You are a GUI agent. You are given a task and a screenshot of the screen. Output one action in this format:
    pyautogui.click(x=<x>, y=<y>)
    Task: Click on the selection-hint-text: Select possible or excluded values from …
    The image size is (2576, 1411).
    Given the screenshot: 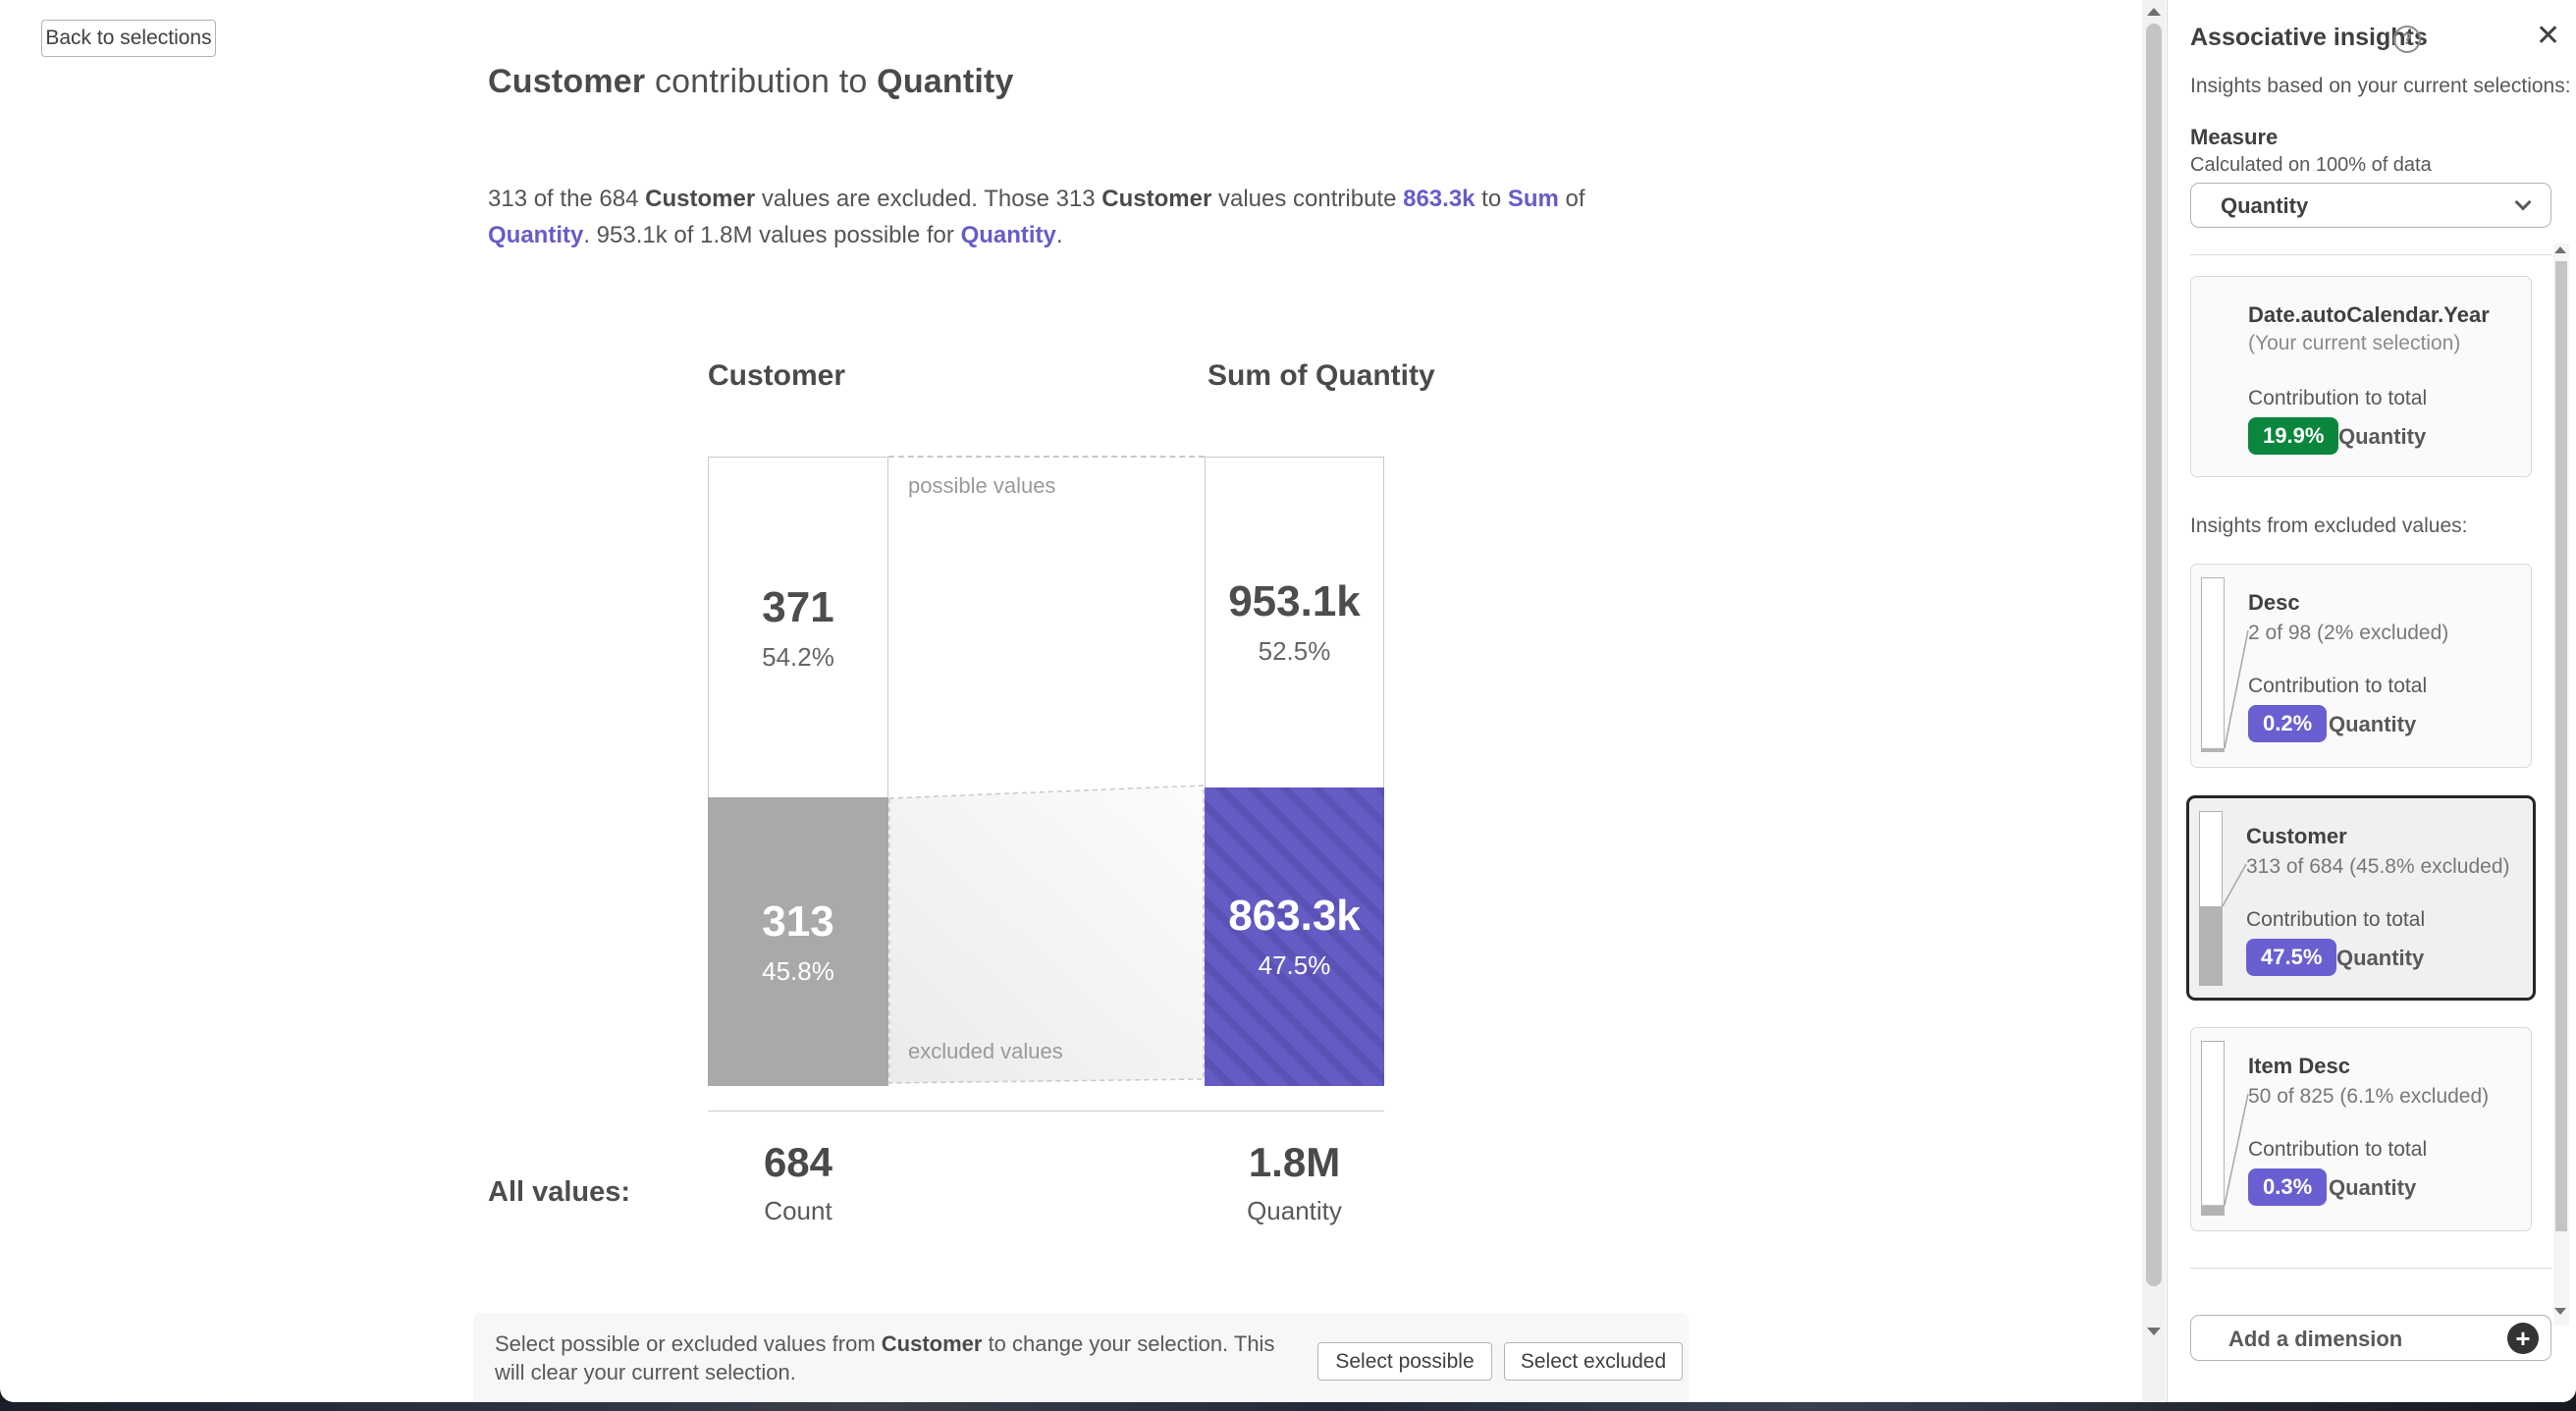 What is the action you would take?
    pyautogui.click(x=887, y=1358)
    